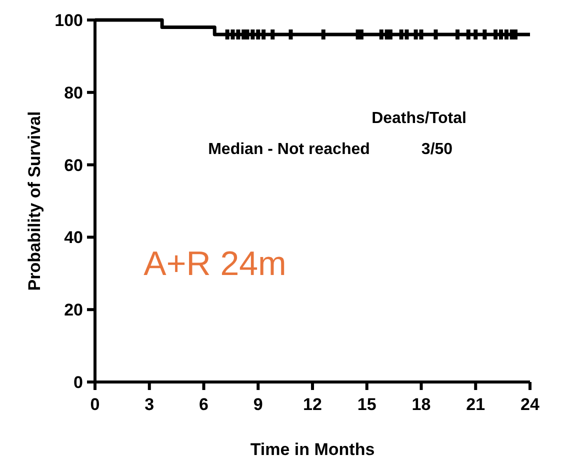  Describe the element at coordinates (312, 449) in the screenshot. I see `x-axis-title: Time in Months` at that location.